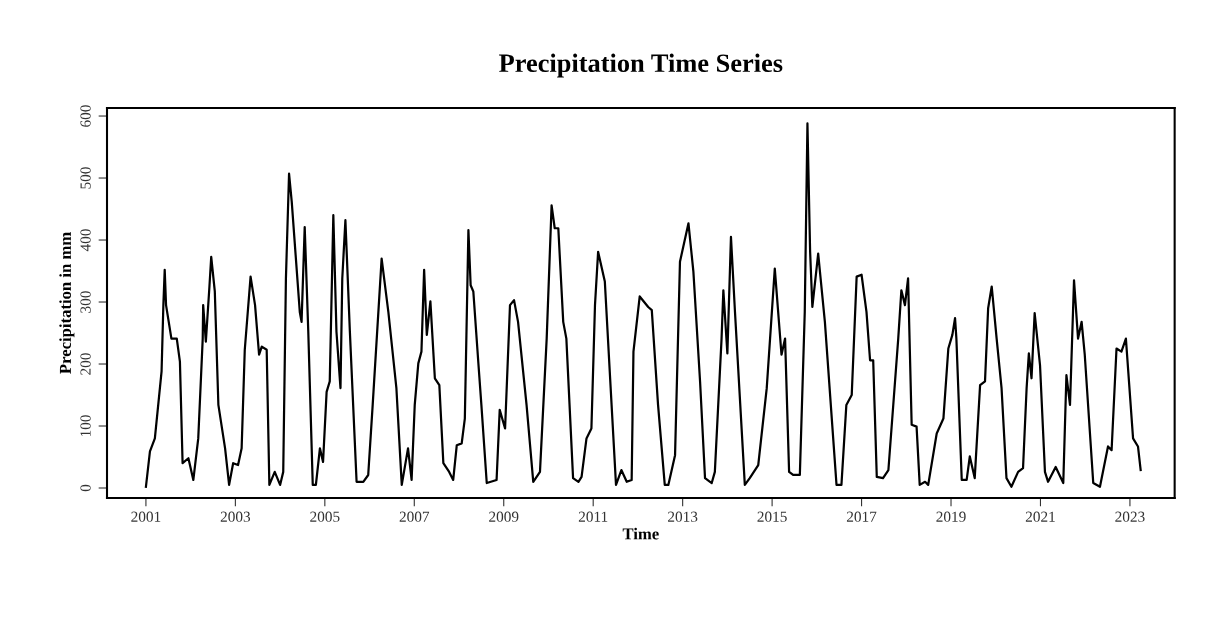  Describe the element at coordinates (593, 516) in the screenshot. I see `x-tick-label: 2011` at that location.